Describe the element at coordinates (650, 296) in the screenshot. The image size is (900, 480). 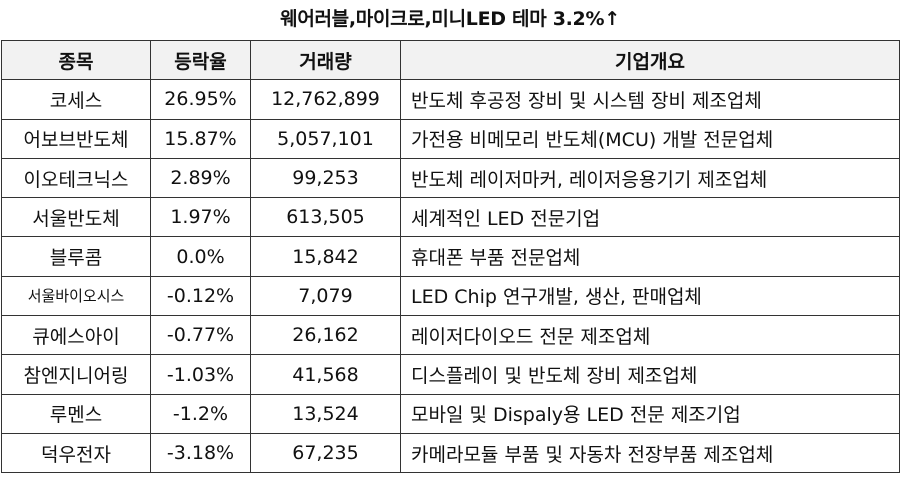
I see `stock-desc: LED Chip 연구개발, 생산, 판매업체` at that location.